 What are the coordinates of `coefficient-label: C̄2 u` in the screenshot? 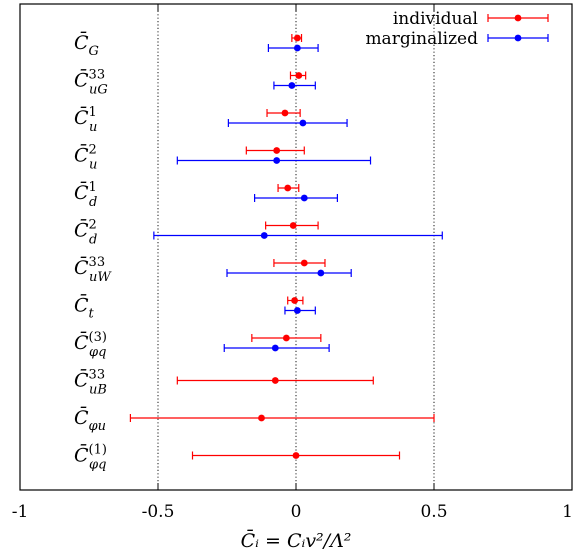 It's located at (85, 158).